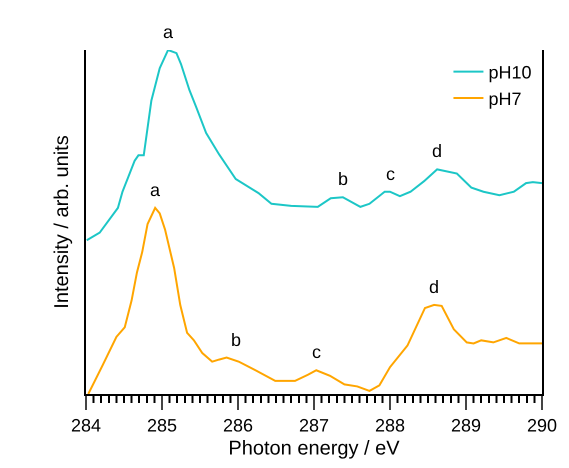 The width and height of the screenshot is (569, 468). I want to click on x-tick-label: 289, so click(466, 426).